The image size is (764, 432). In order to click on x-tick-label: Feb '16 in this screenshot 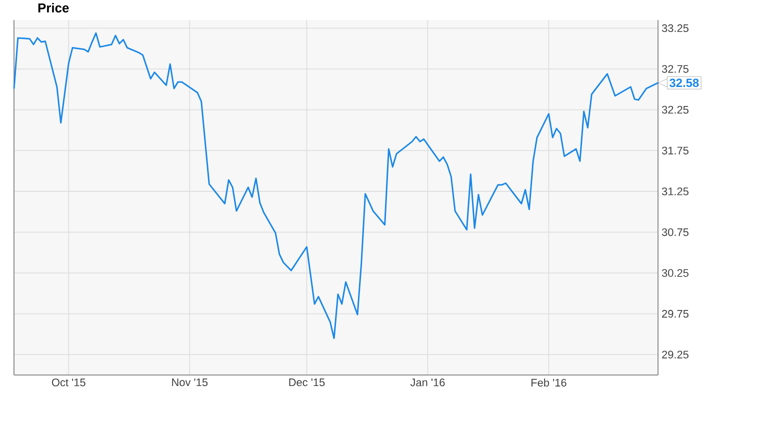, I will do `click(549, 382)`.